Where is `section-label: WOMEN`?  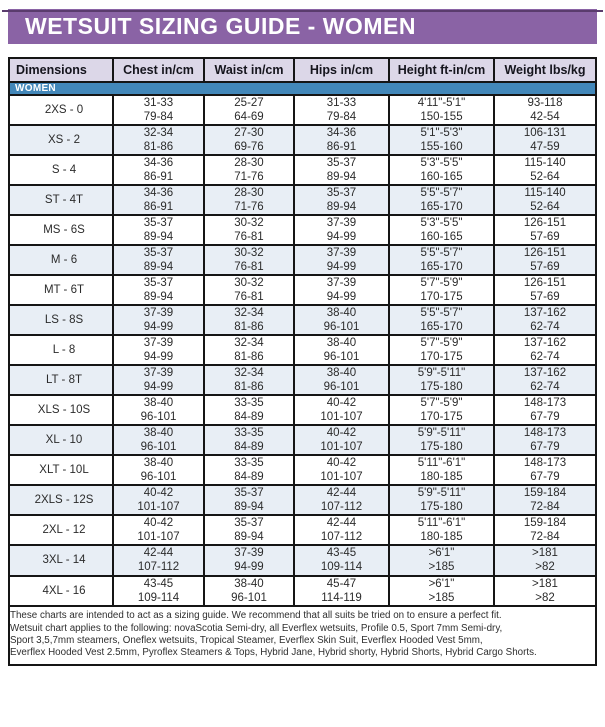
section-label: WOMEN is located at coordinates (302, 88).